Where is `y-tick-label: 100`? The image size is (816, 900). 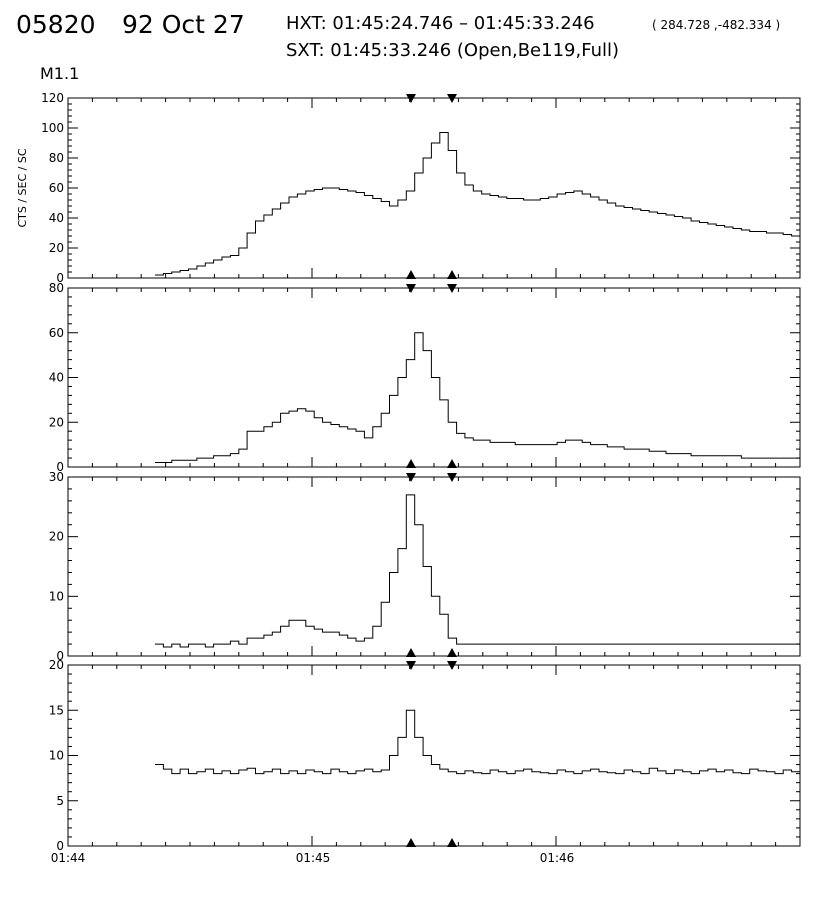
y-tick-label: 100 is located at coordinates (52, 128).